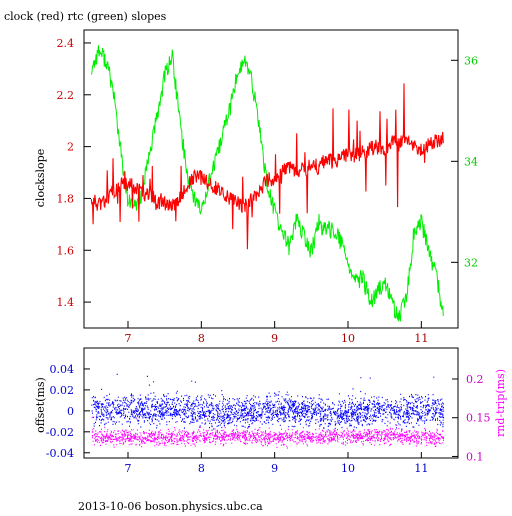  What do you see at coordinates (274, 338) in the screenshot?
I see `top-x-tick-label-9: 9` at bounding box center [274, 338].